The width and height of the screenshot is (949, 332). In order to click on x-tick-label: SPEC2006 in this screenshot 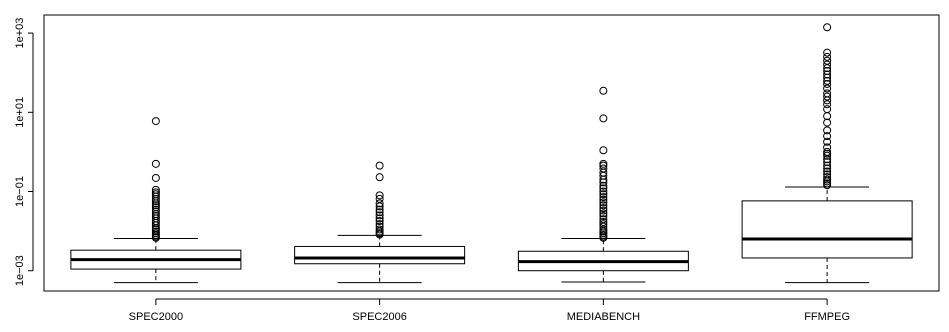, I will do `click(379, 317)`.